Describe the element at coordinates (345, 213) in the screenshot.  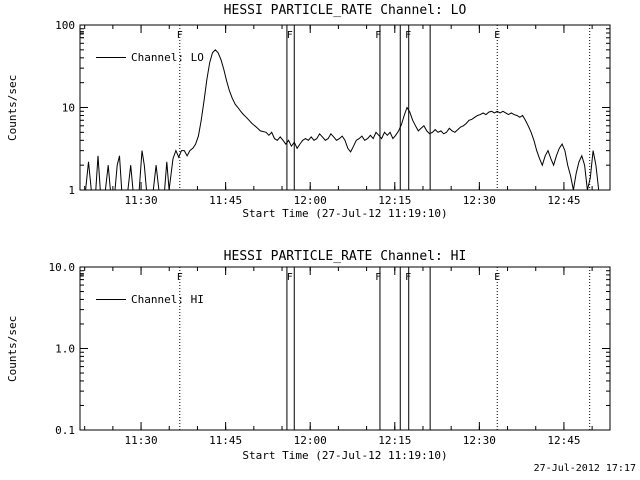
I see `chart-lo-xlabel: Start Time (27-Jul-12 11:19:10)` at that location.